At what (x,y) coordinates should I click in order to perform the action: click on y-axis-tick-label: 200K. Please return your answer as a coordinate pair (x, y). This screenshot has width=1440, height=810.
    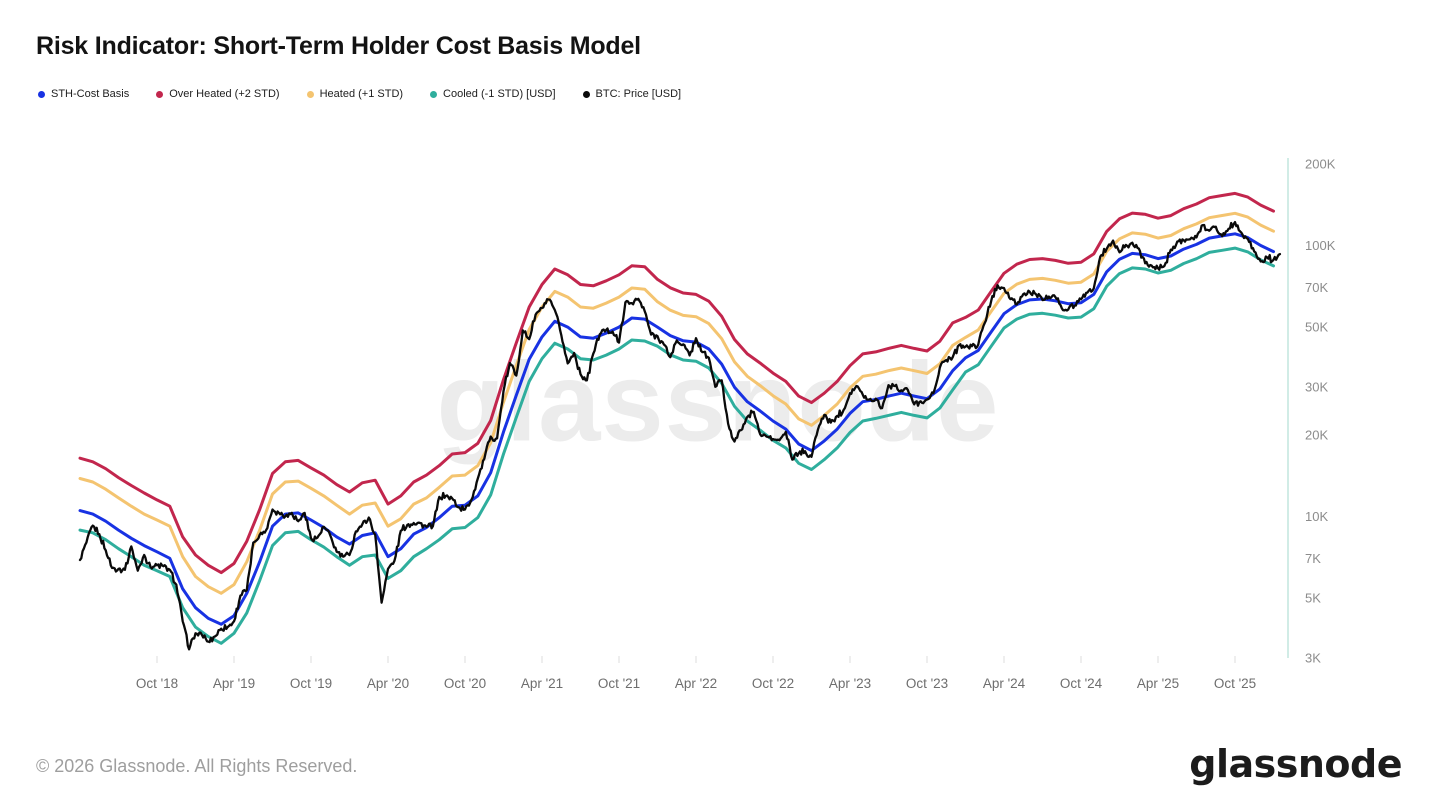
    Looking at the image, I should click on (1320, 164).